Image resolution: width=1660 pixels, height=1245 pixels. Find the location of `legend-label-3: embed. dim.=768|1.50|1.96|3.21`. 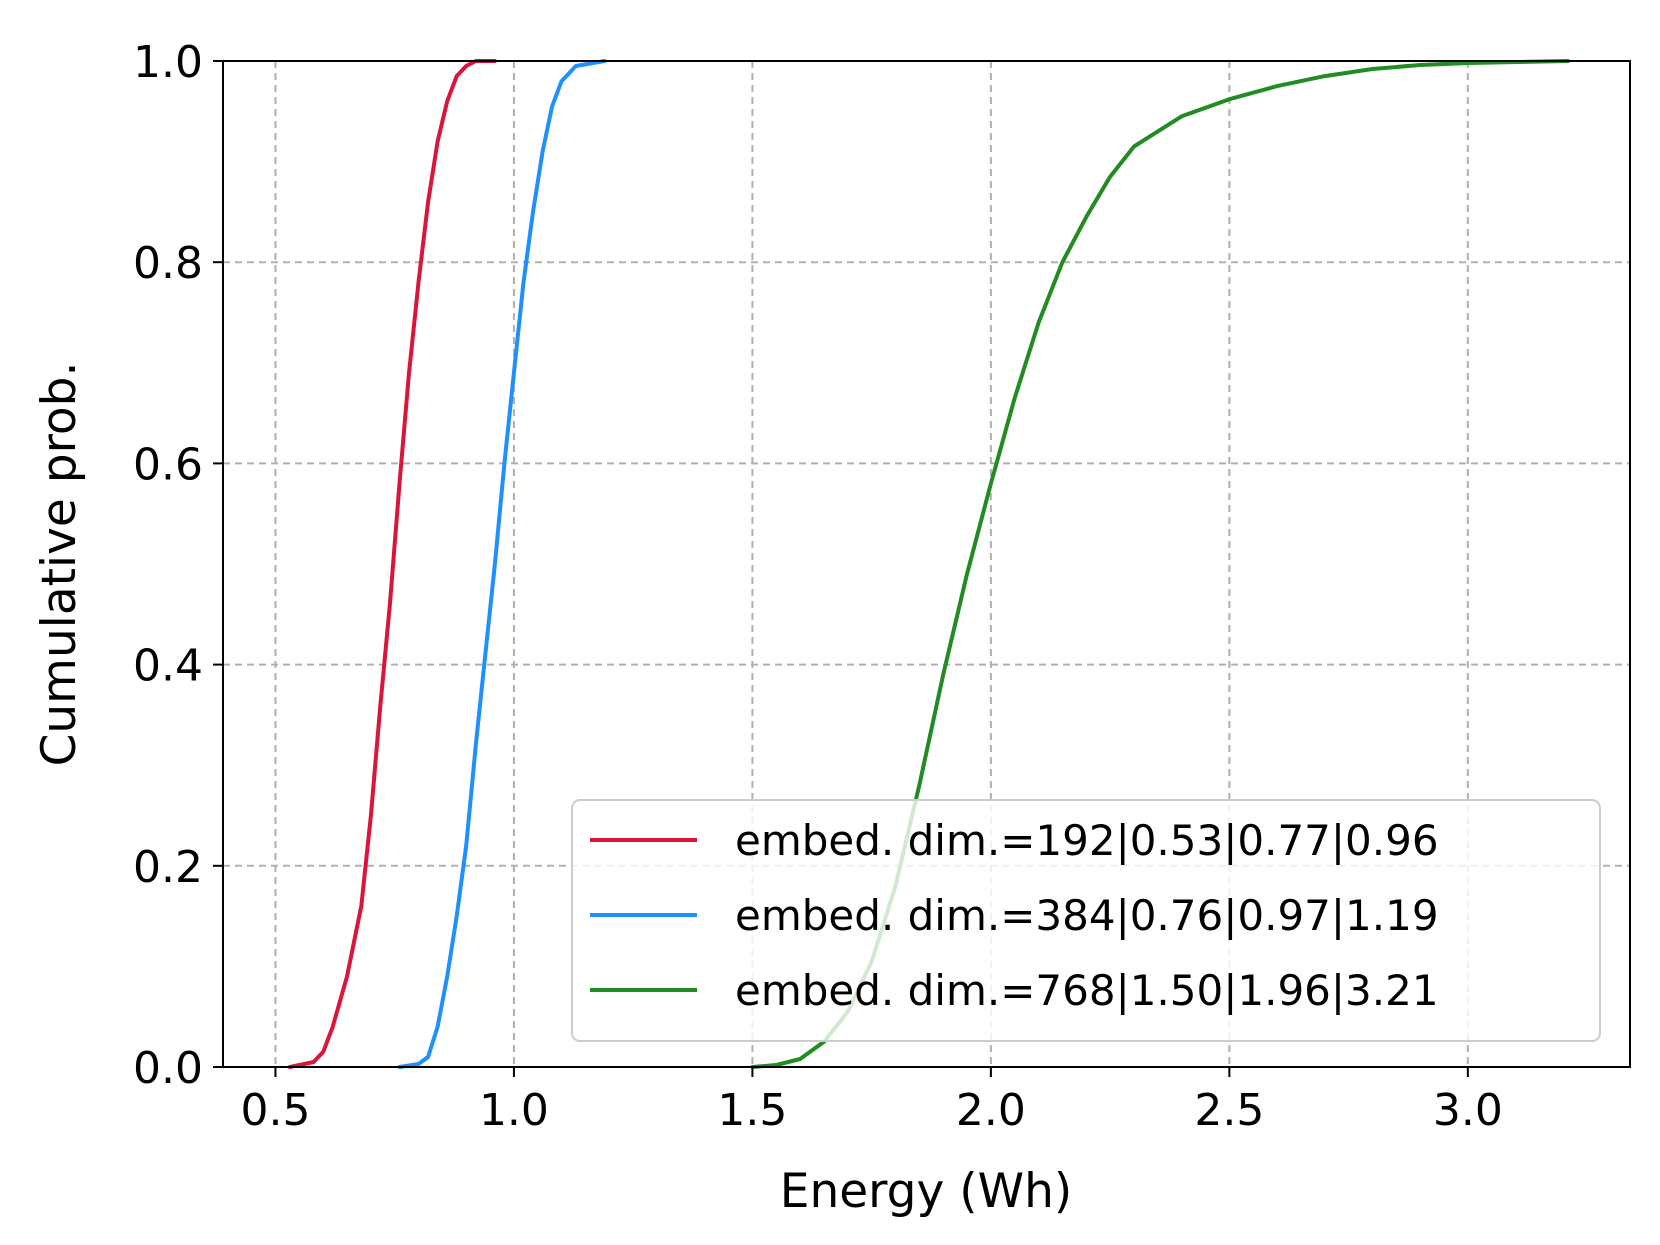

legend-label-3: embed. dim.=768|1.50|1.96|3.21 is located at coordinates (1087, 990).